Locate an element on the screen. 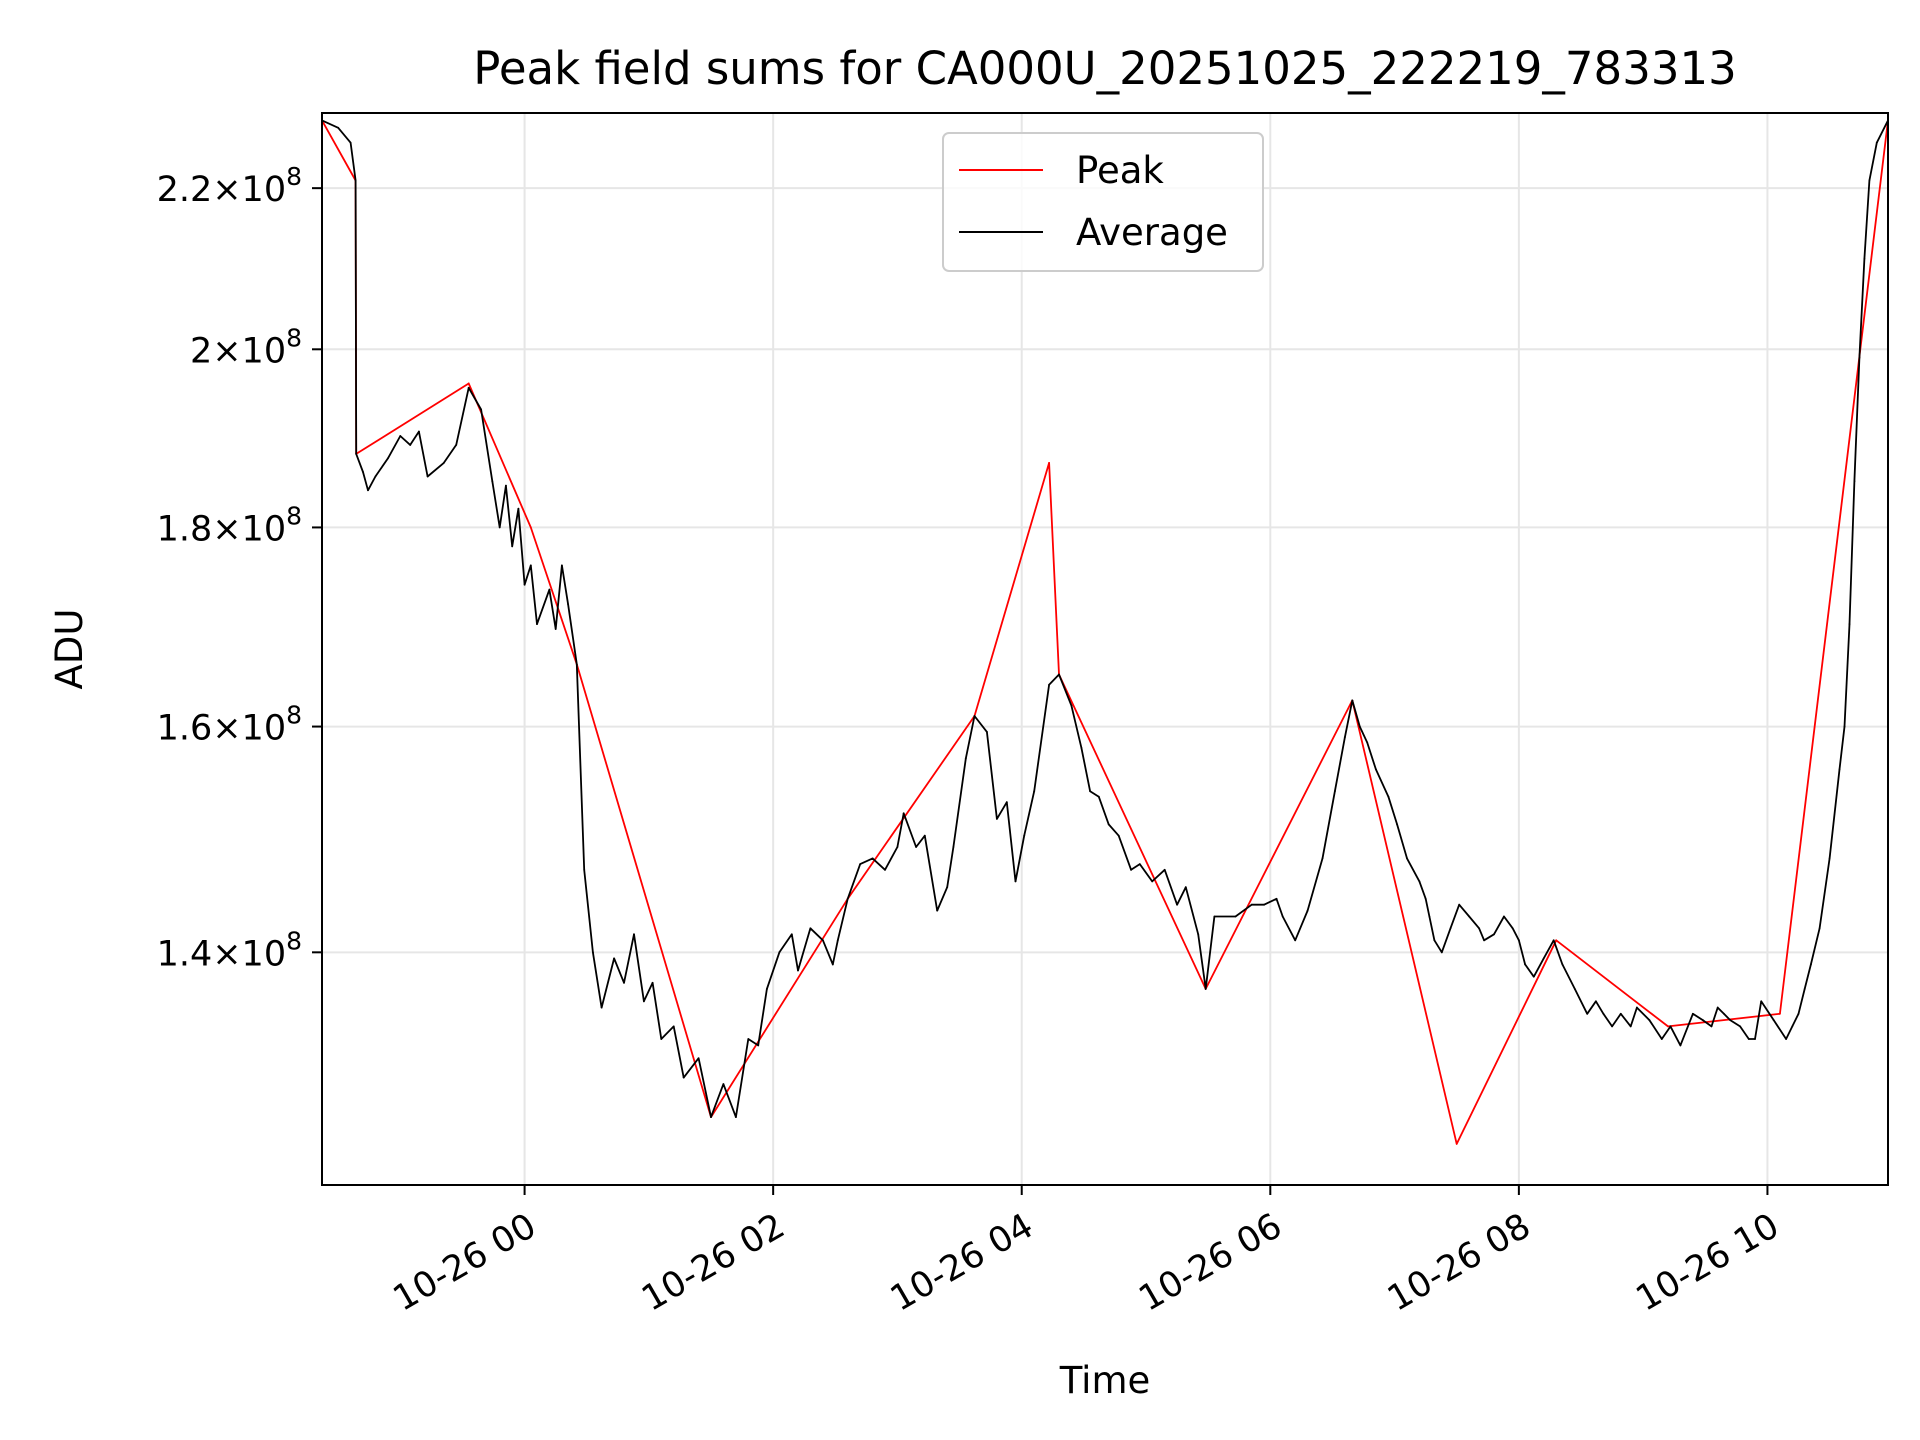 The height and width of the screenshot is (1440, 1920). legend-label-average: Average is located at coordinates (1152, 232).